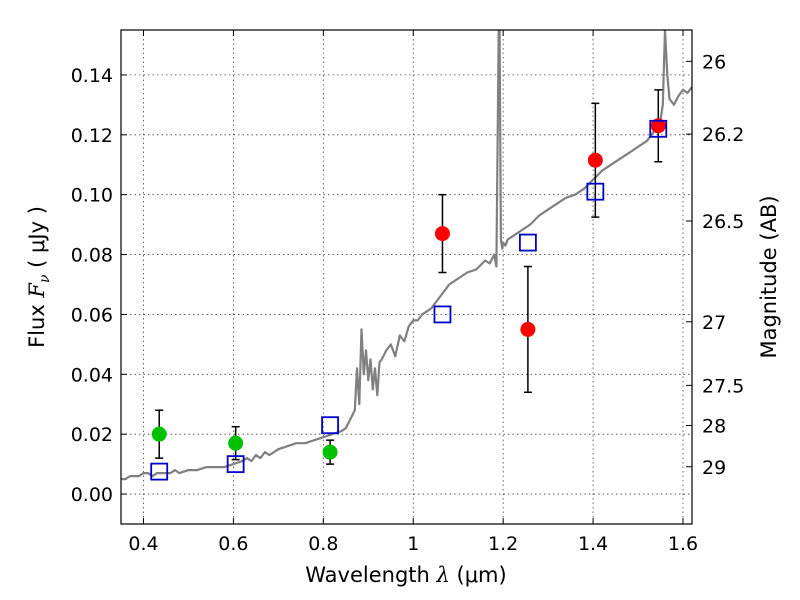  What do you see at coordinates (233, 544) in the screenshot?
I see `x-tick-label: 0.6` at bounding box center [233, 544].